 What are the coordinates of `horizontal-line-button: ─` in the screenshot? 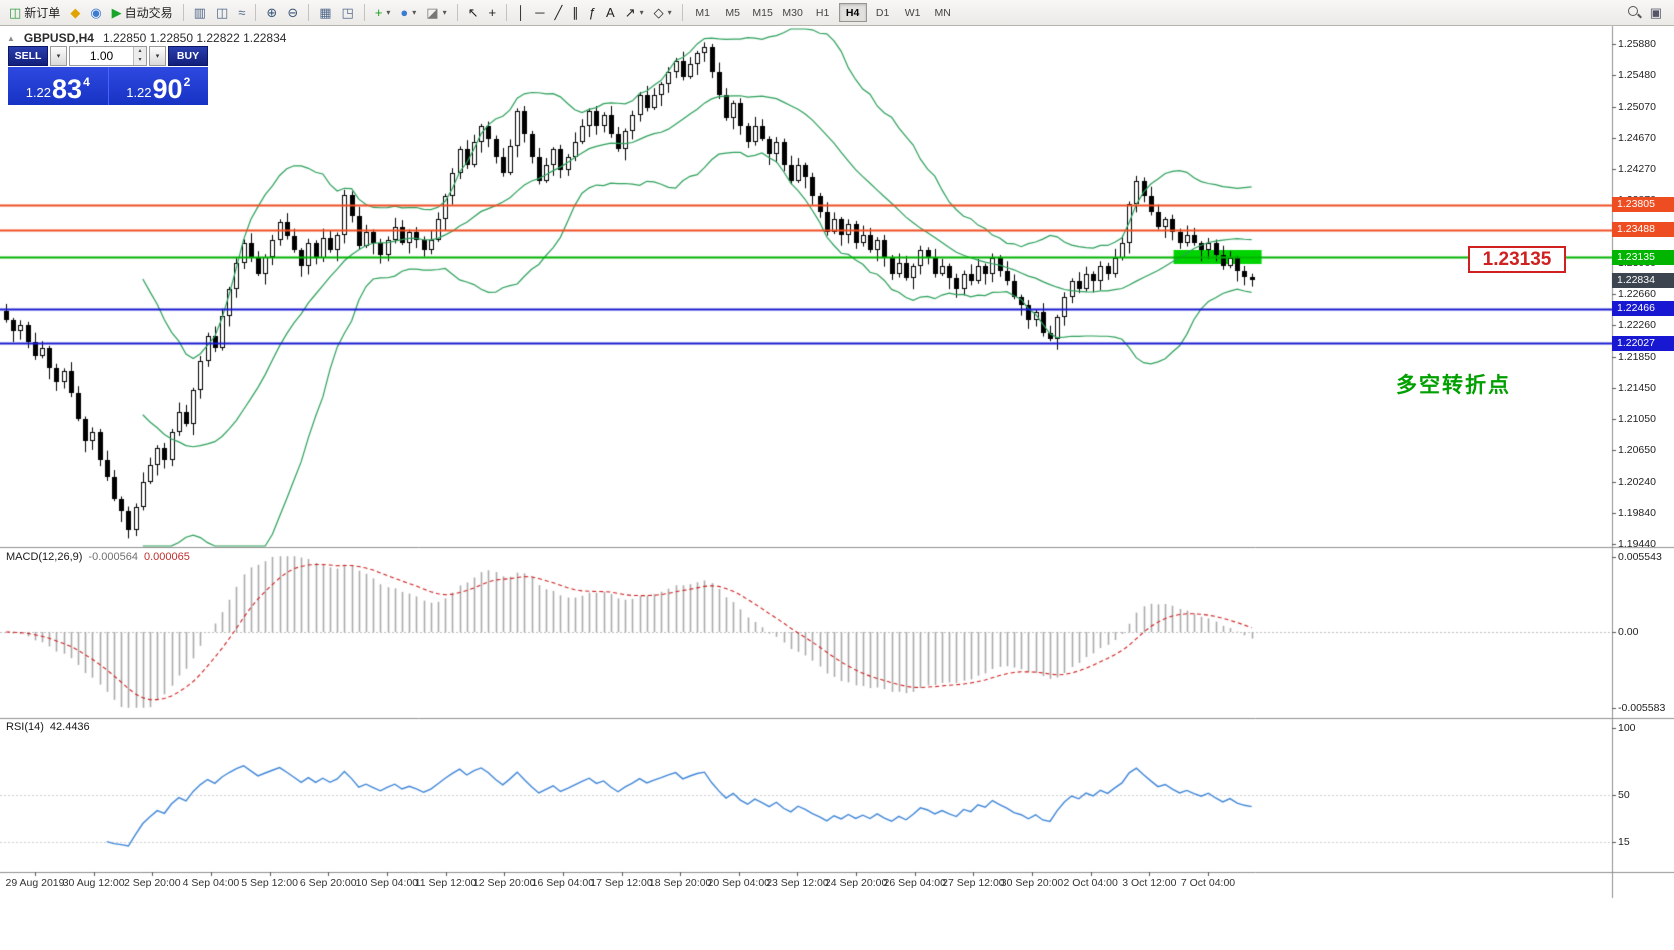 It's located at (539, 13).